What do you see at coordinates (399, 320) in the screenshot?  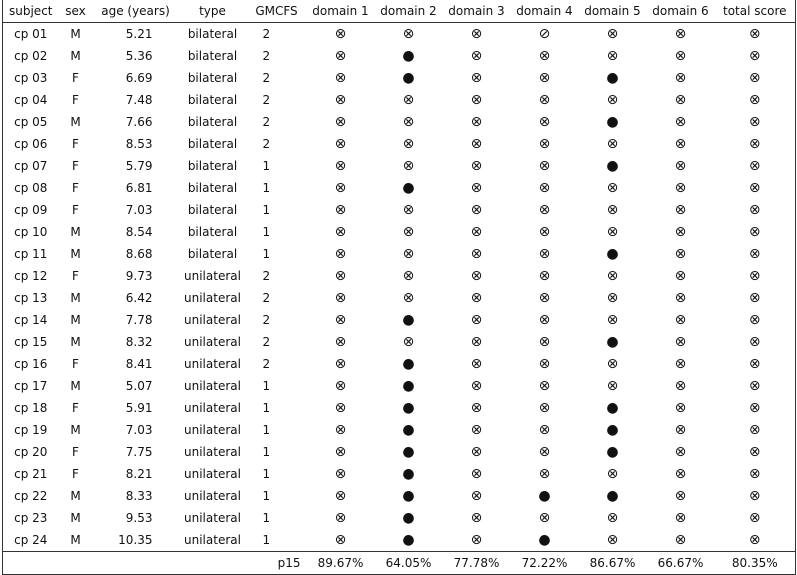 I see `table-row: cp 14 M 7.78 unilateral 2 ⊗ ● ⊗ ⊗ ⊗ ⊗ ⊗` at bounding box center [399, 320].